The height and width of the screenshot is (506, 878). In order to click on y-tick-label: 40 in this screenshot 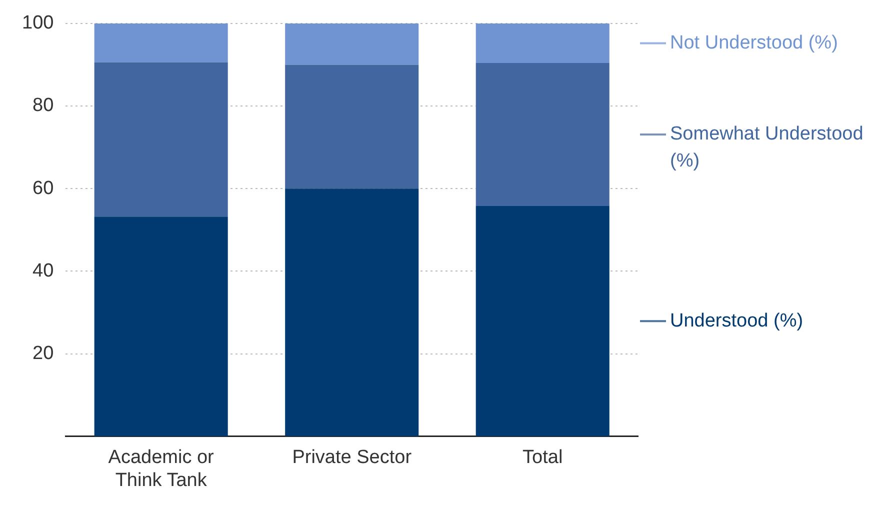, I will do `click(43, 271)`.